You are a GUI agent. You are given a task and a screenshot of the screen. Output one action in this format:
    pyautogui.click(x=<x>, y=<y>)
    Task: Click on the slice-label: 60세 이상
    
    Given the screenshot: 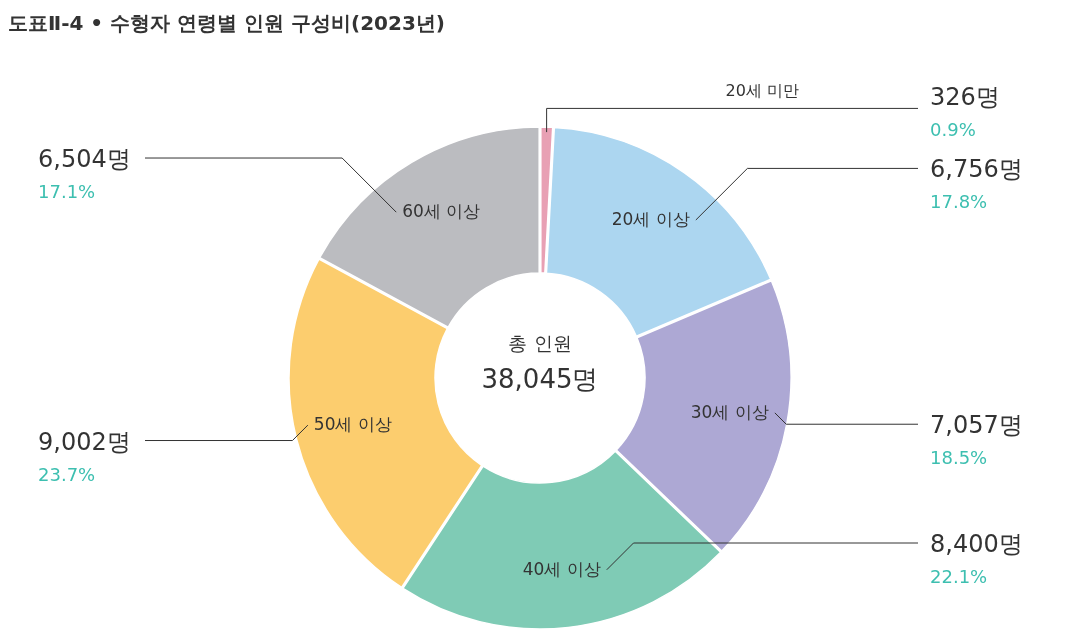 What is the action you would take?
    pyautogui.click(x=441, y=211)
    